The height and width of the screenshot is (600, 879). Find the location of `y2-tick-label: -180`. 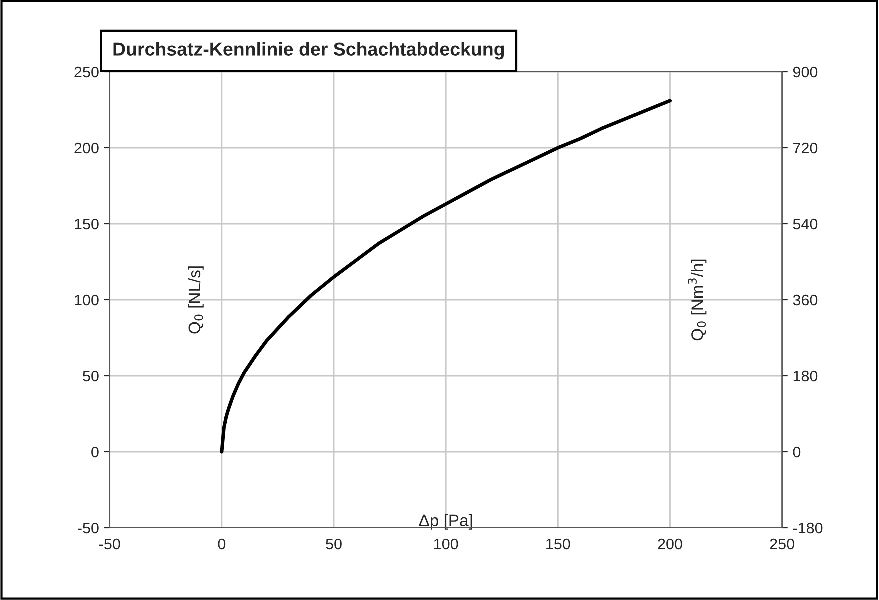

y2-tick-label: -180 is located at coordinates (808, 528).